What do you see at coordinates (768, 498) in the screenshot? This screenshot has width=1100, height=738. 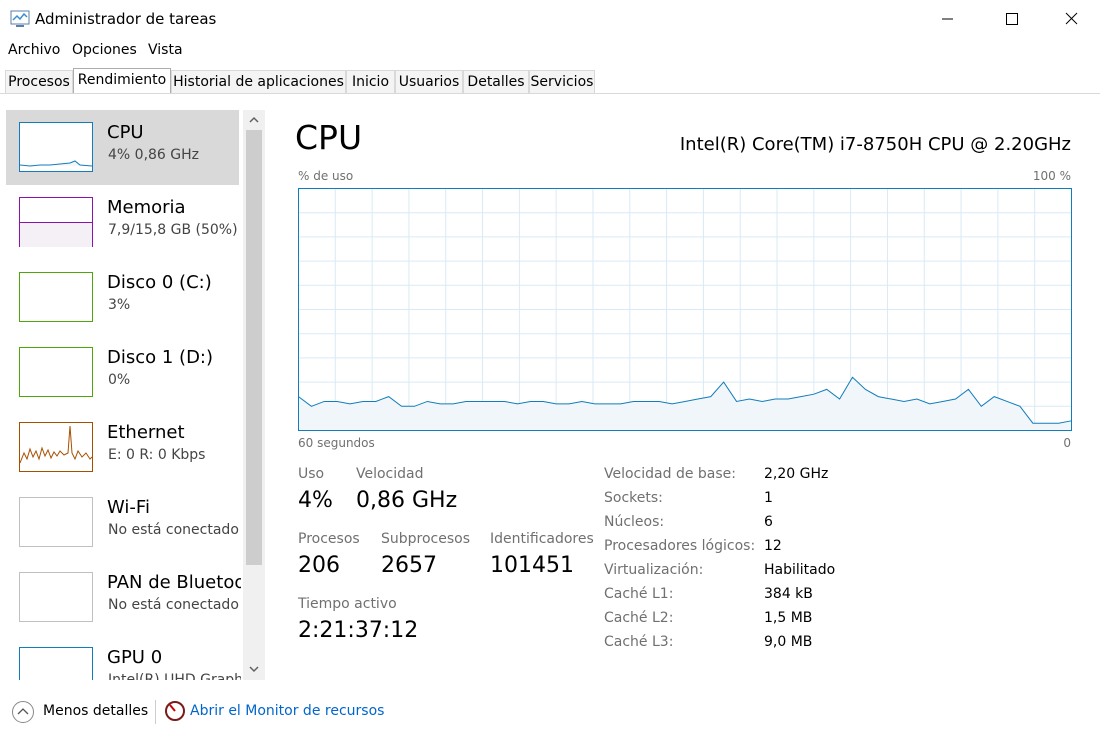 I see `spec-value: 1` at bounding box center [768, 498].